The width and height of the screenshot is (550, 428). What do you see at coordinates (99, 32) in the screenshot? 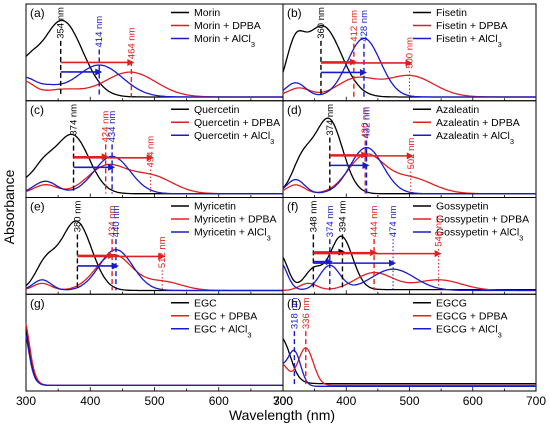
I see `peak-label: 414 nm` at bounding box center [99, 32].